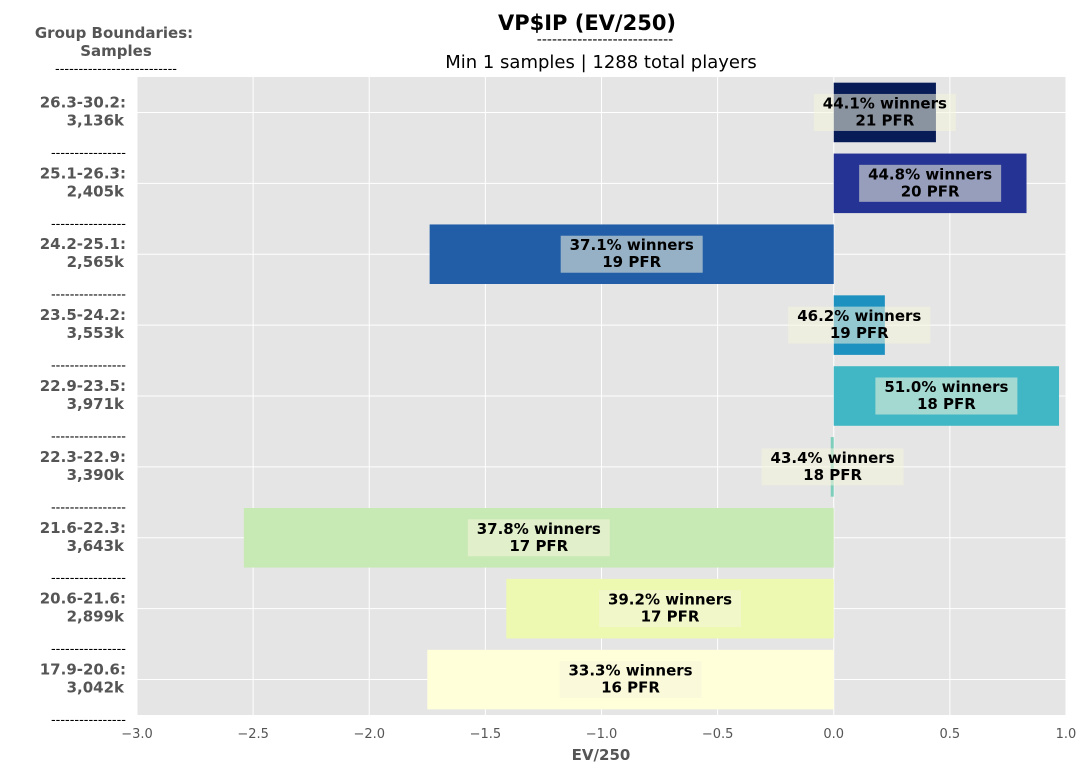 The image size is (1085, 773). Describe the element at coordinates (486, 734) in the screenshot. I see `x-tick-label: −1.5` at that location.